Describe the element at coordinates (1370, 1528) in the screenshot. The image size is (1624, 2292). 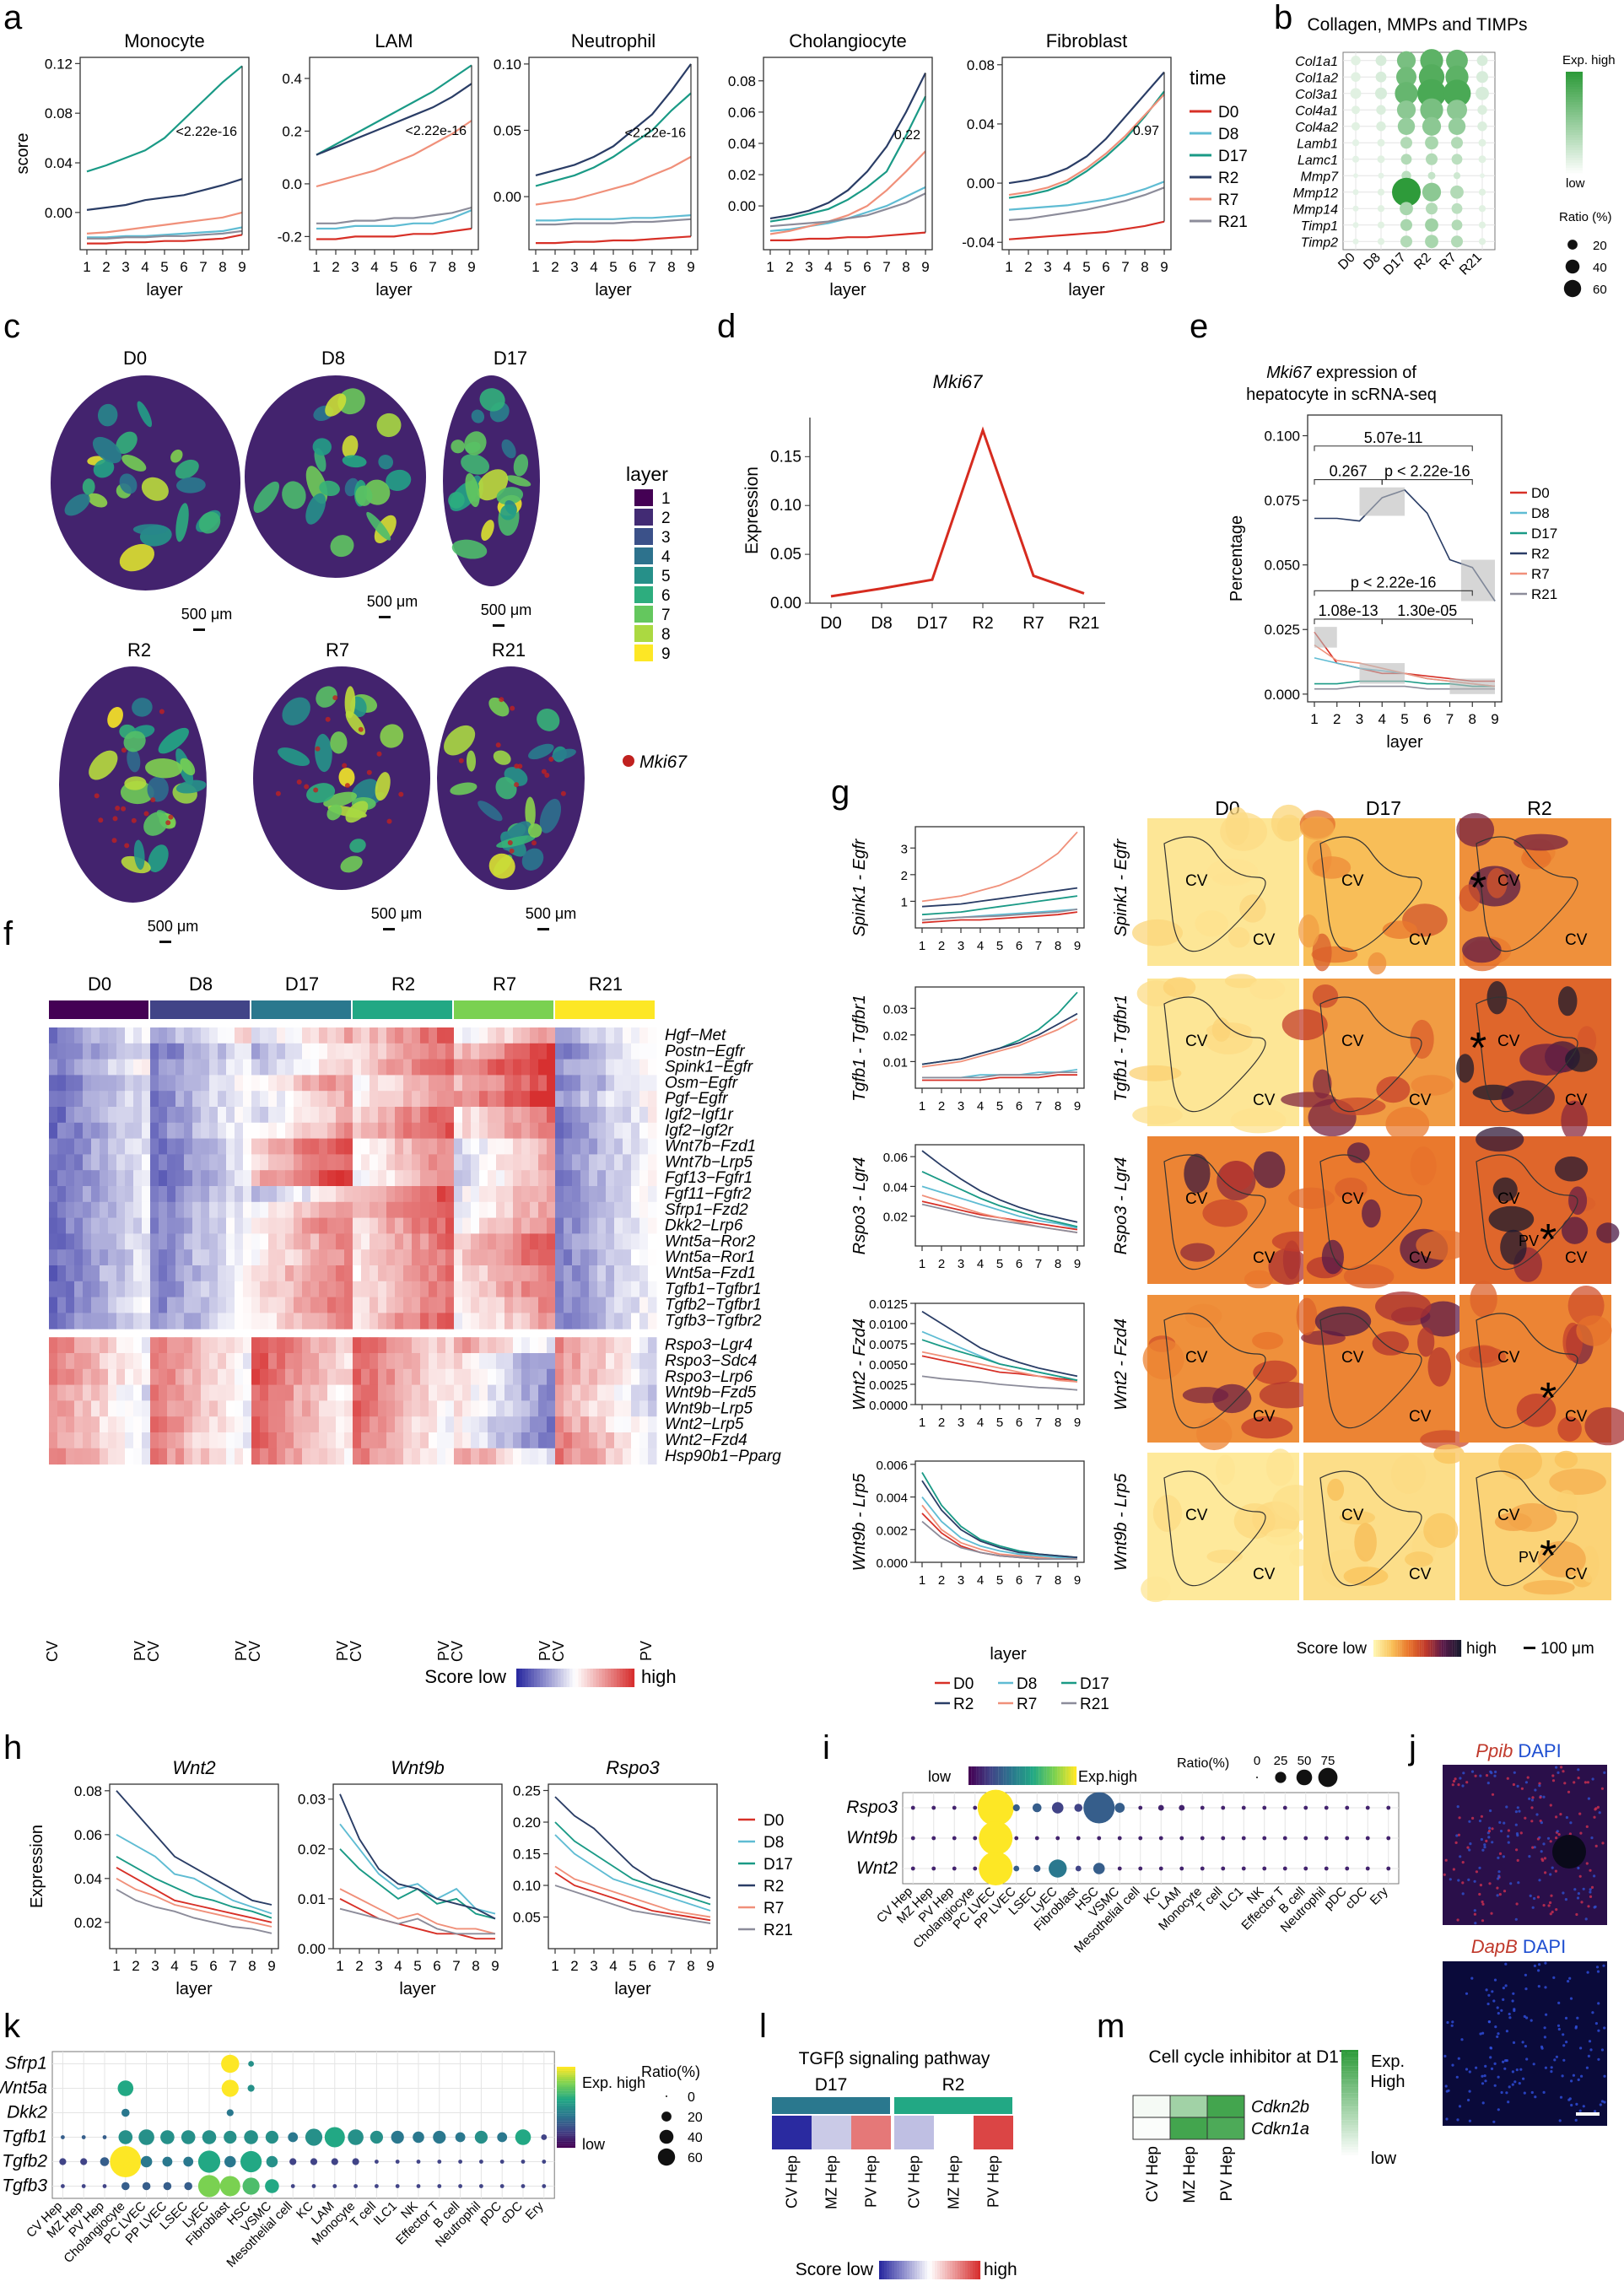
I see `g-spatial-map-contour` at that location.